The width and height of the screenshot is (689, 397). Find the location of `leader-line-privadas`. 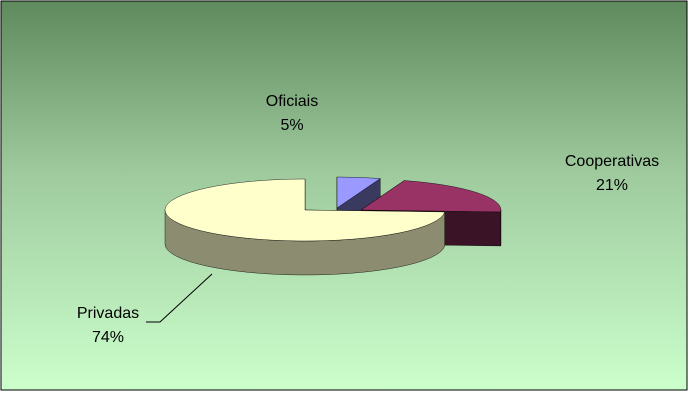

leader-line-privadas is located at coordinates (179, 298).